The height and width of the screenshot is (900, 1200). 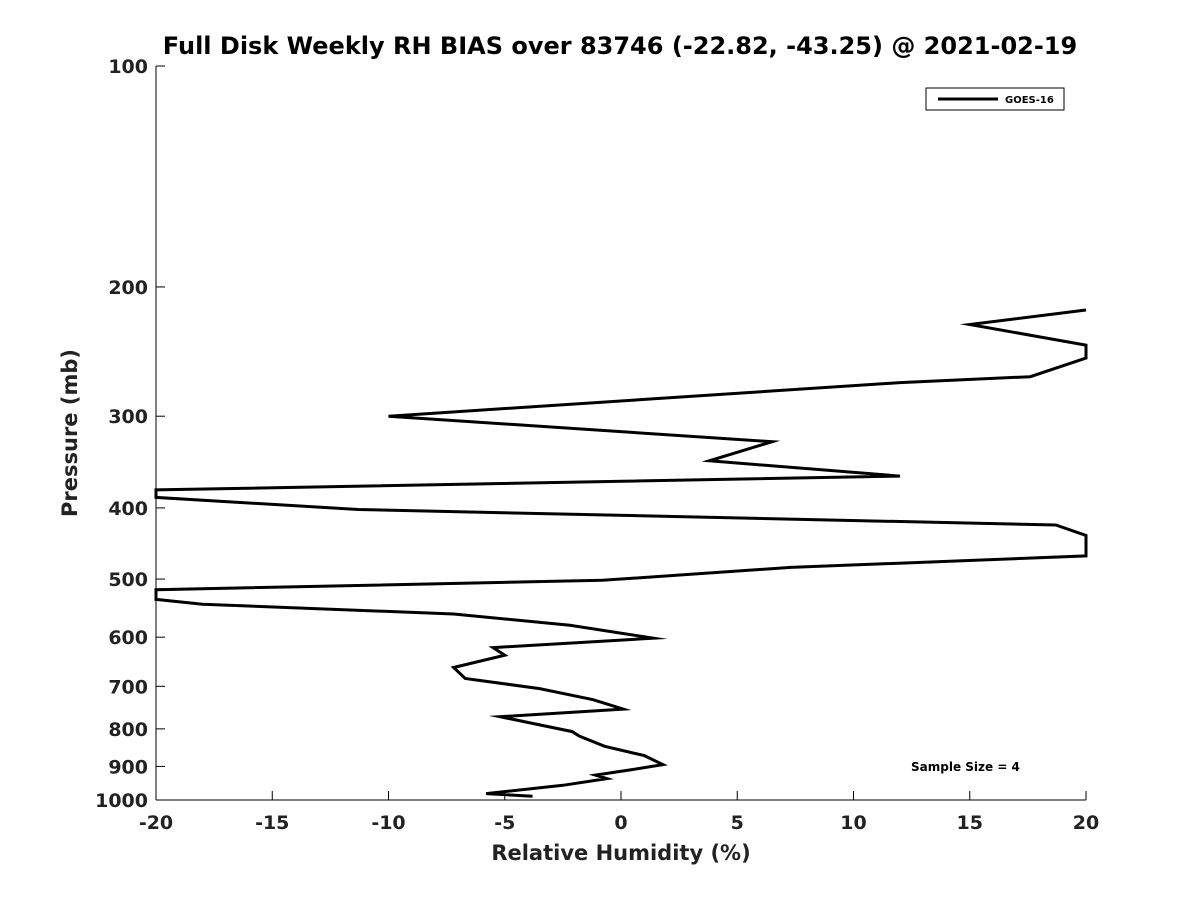 I want to click on x-tick-label: 0, so click(x=620, y=823).